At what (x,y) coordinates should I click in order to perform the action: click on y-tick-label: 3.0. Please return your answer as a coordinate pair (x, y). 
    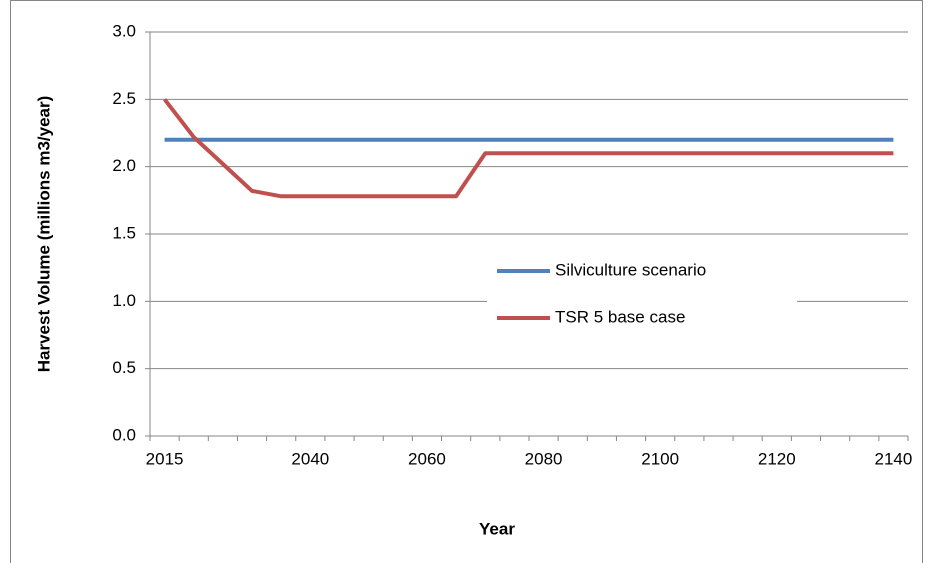
    Looking at the image, I should click on (124, 30).